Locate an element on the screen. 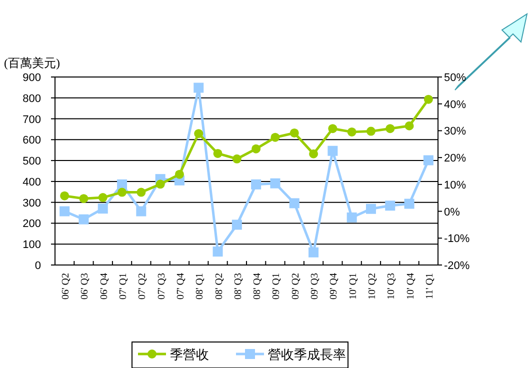 The height and width of the screenshot is (368, 531). y2-tick-label: -20% is located at coordinates (457, 266).